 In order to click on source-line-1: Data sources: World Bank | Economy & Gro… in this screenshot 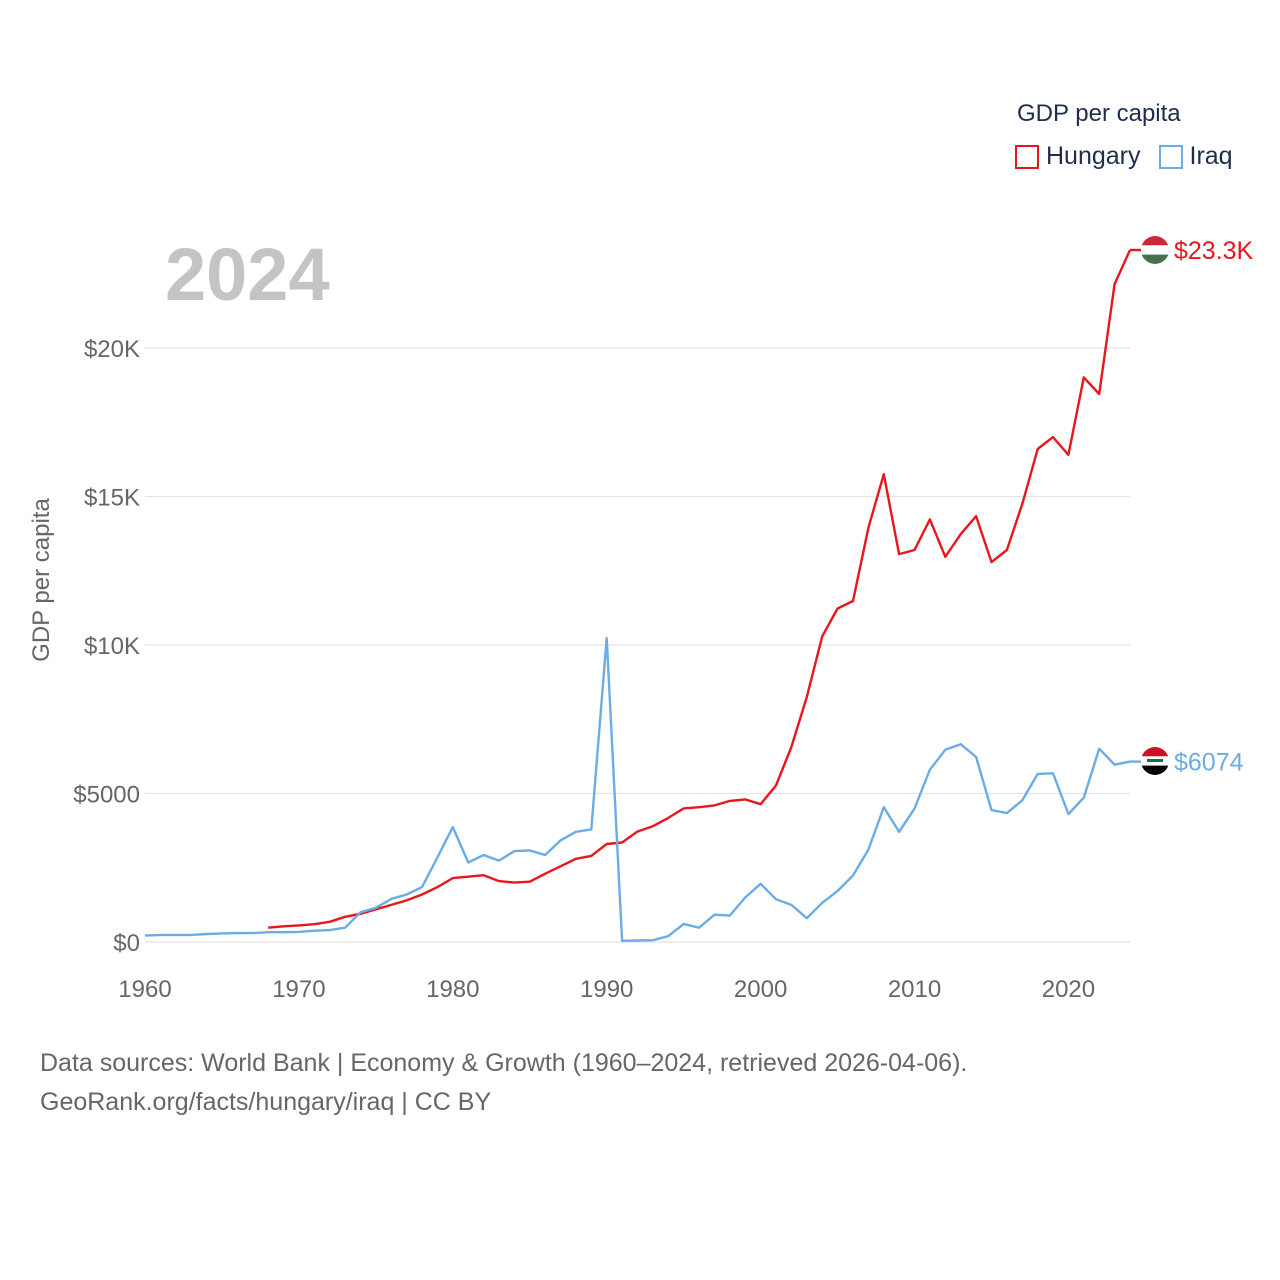, I will do `click(504, 1063)`.